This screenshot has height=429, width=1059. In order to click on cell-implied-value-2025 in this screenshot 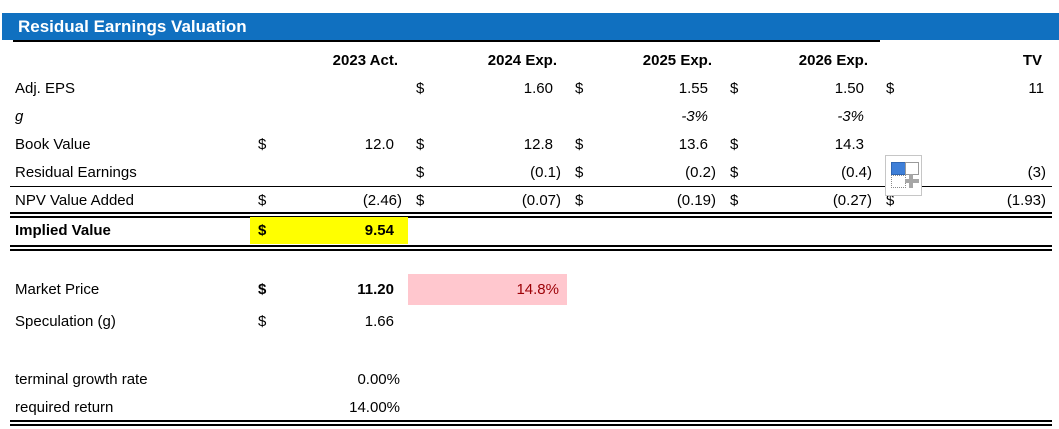, I will do `click(644, 230)`.